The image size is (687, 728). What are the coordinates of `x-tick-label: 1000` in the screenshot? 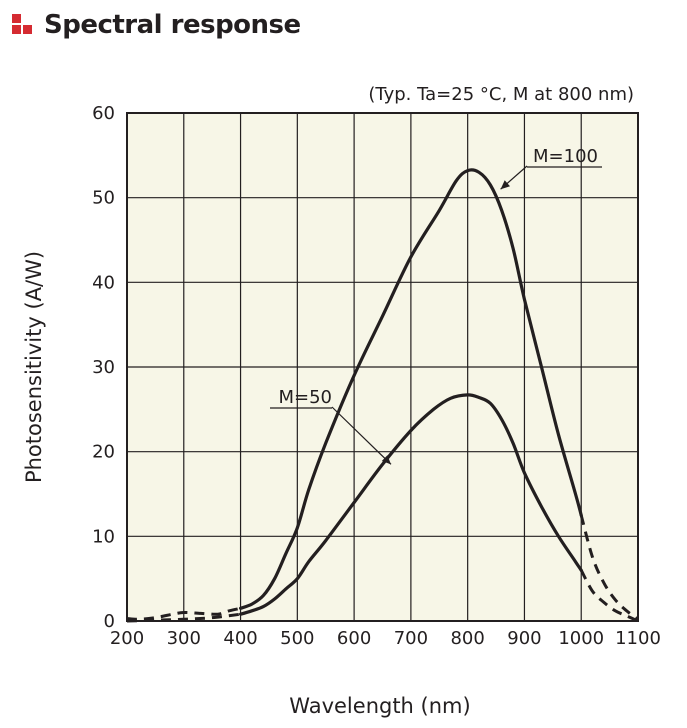 It's located at (581, 638).